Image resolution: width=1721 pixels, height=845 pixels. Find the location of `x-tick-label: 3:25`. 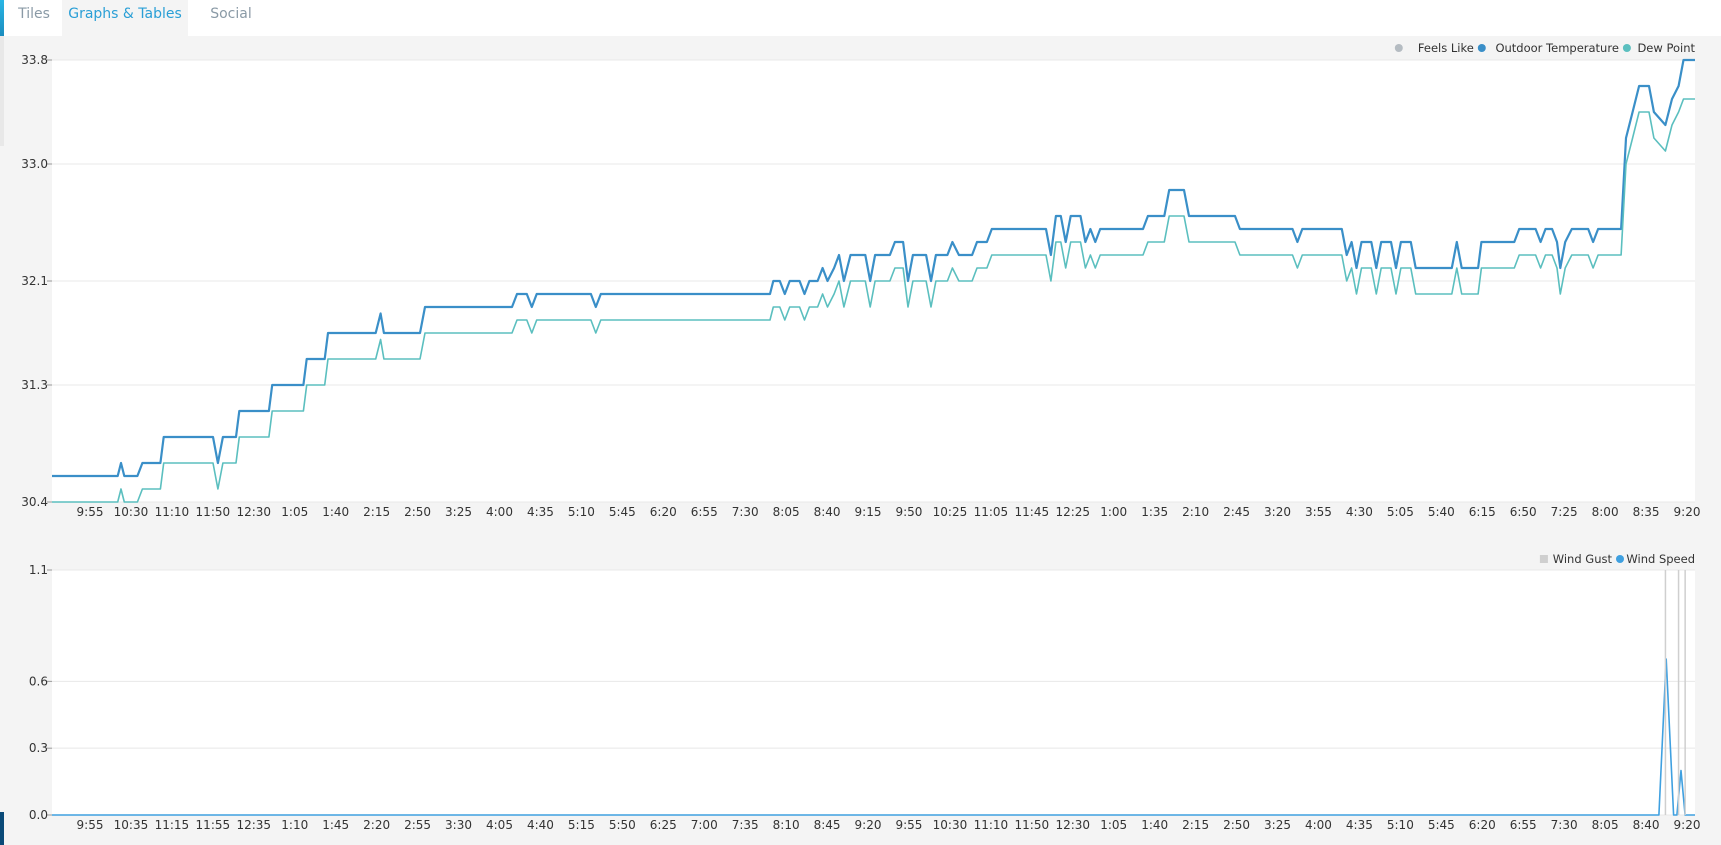

x-tick-label: 3:25 is located at coordinates (458, 512).